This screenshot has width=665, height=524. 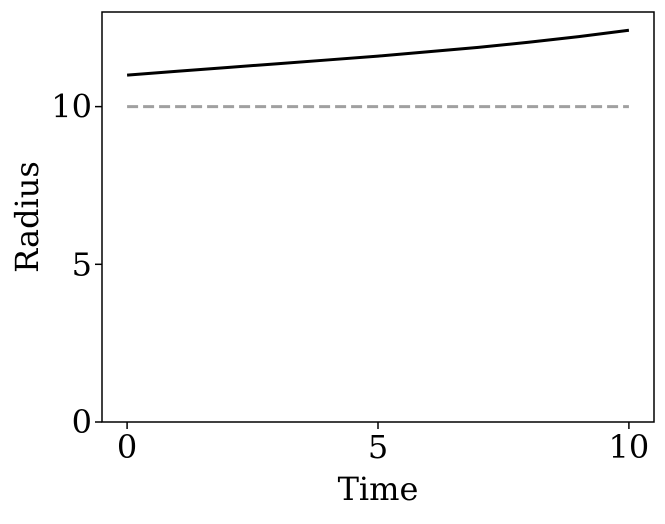 What do you see at coordinates (27, 217) in the screenshot?
I see `y-axis-label: Radius` at bounding box center [27, 217].